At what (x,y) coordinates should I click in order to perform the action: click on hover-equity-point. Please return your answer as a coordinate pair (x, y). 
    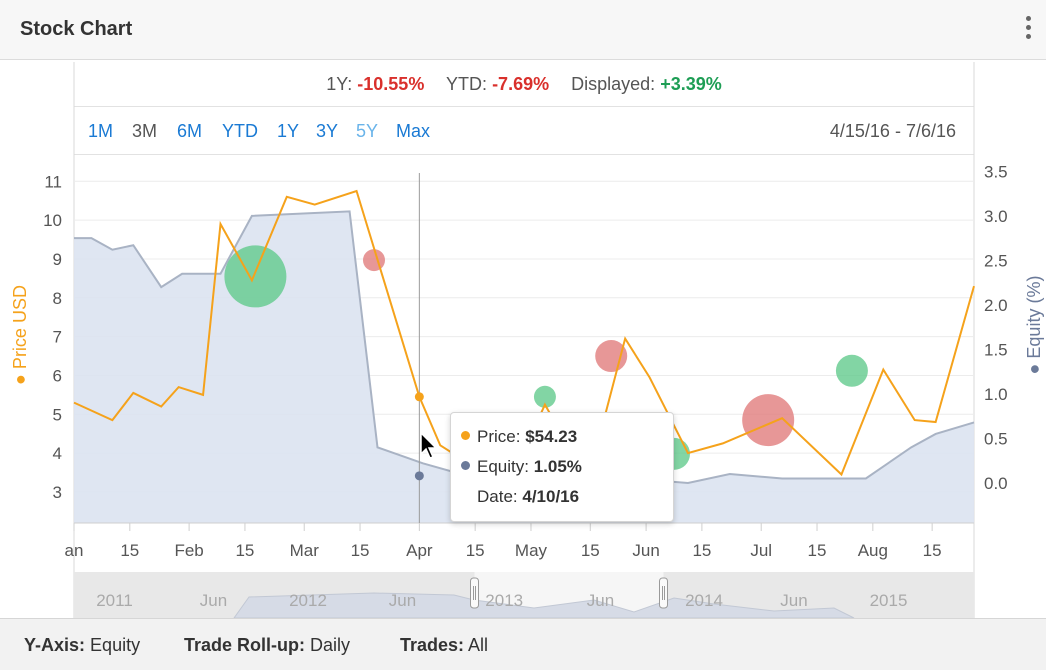
    Looking at the image, I should click on (419, 476).